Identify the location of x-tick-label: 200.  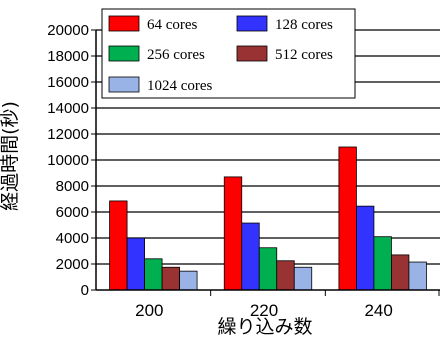
(149, 310).